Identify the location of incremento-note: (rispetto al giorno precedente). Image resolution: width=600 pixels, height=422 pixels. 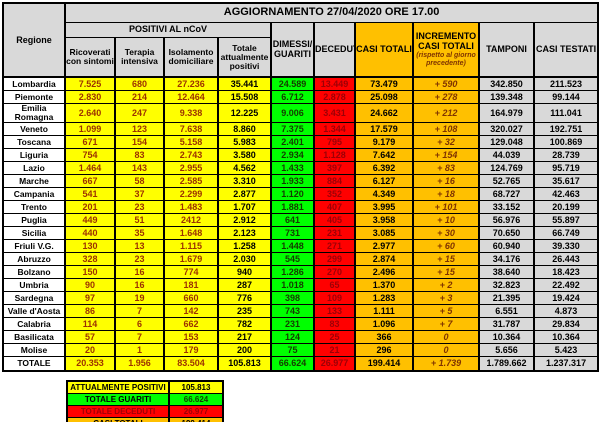
(446, 59).